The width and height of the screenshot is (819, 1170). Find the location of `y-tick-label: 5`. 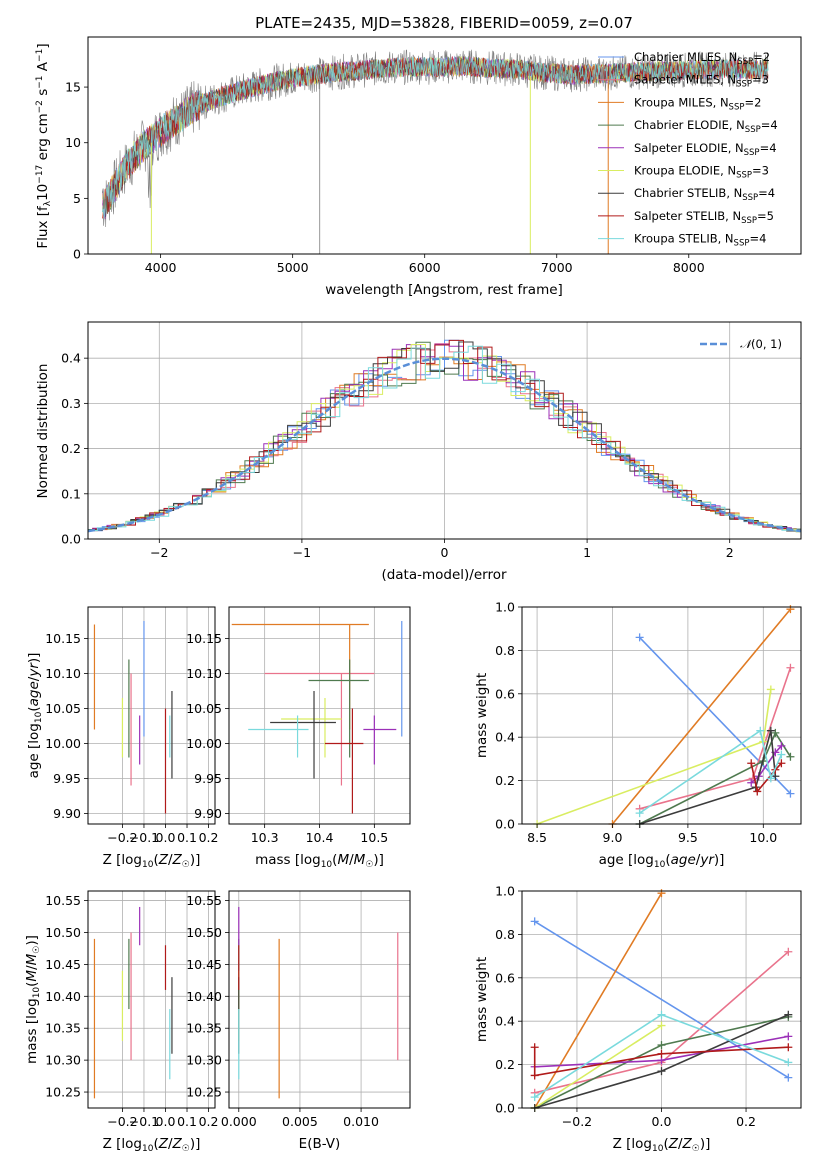

y-tick-label: 5 is located at coordinates (77, 198).